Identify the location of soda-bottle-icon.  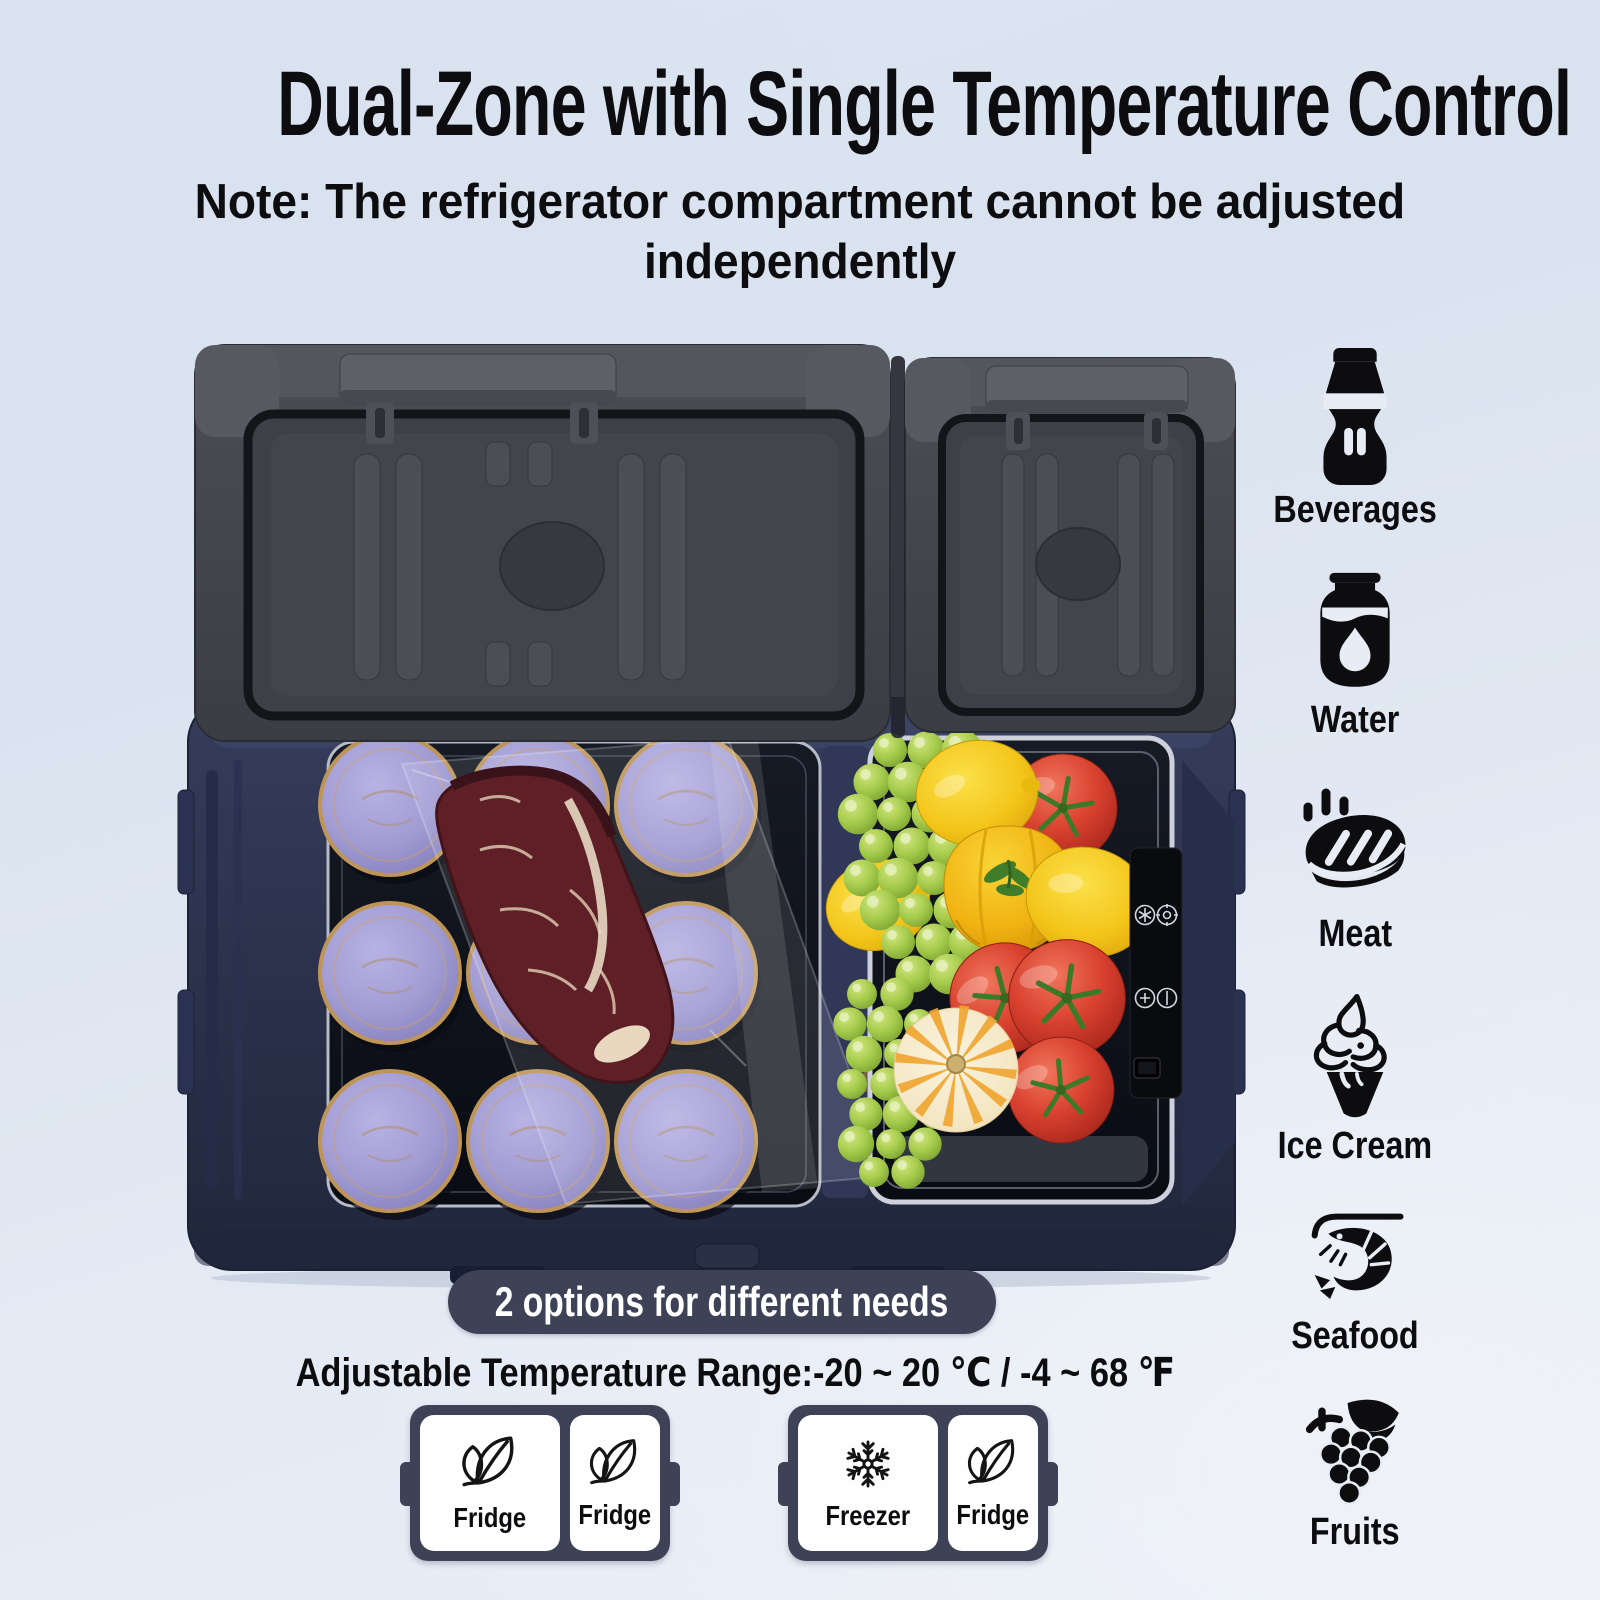
(1355, 416).